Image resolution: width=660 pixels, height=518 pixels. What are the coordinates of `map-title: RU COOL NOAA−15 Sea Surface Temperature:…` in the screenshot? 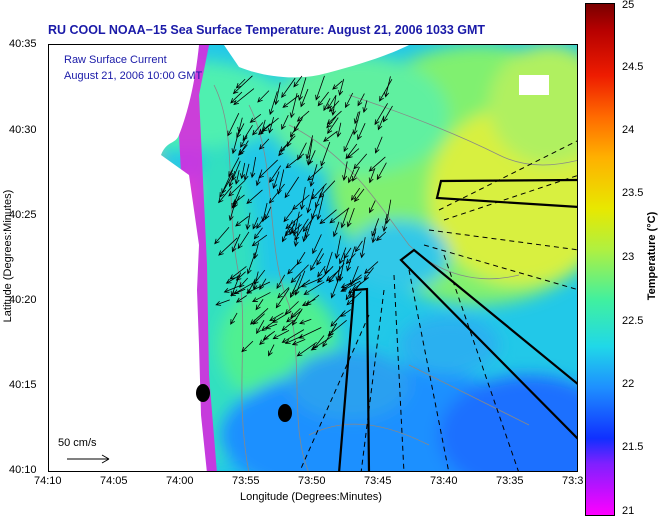 It's located at (267, 30).